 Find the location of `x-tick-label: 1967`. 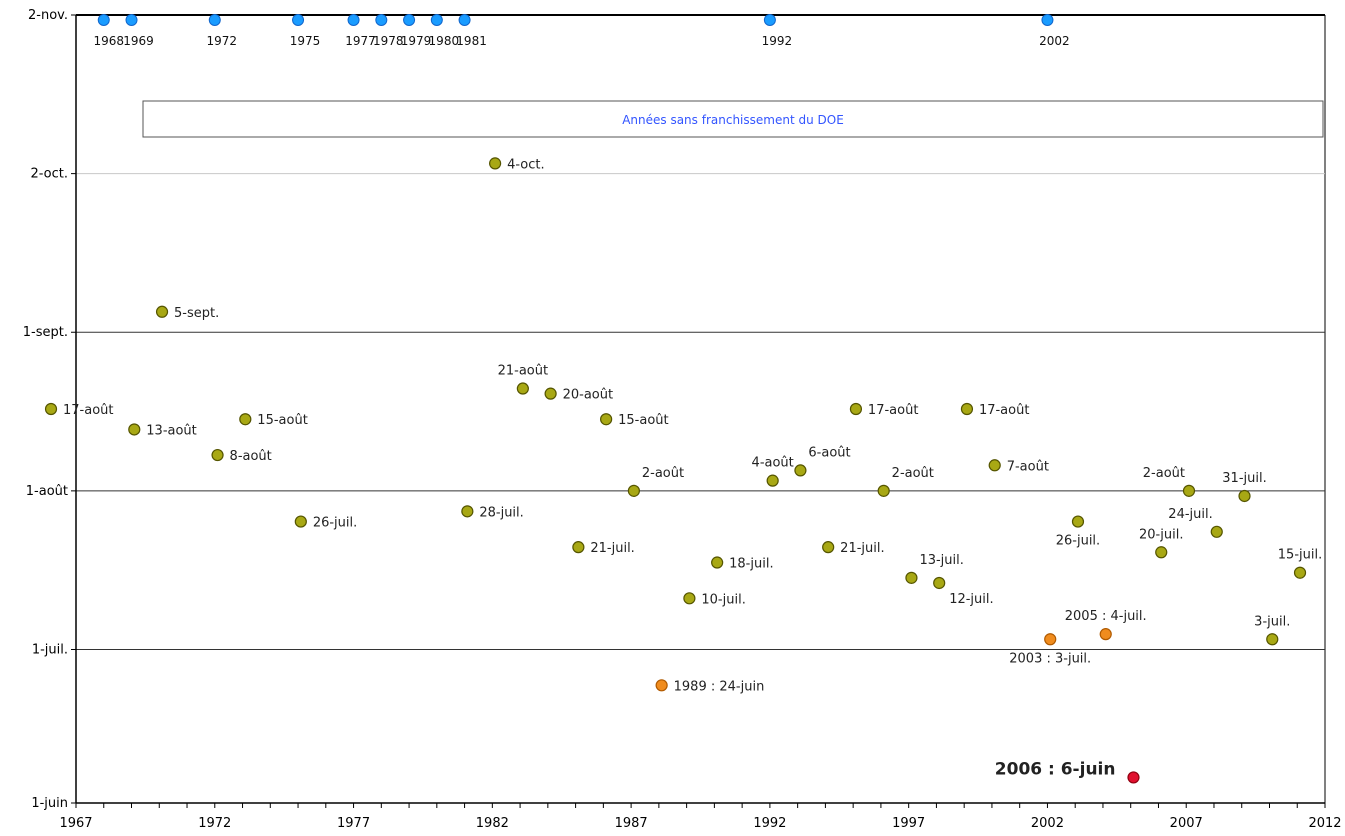

x-tick-label: 1967 is located at coordinates (75, 823).